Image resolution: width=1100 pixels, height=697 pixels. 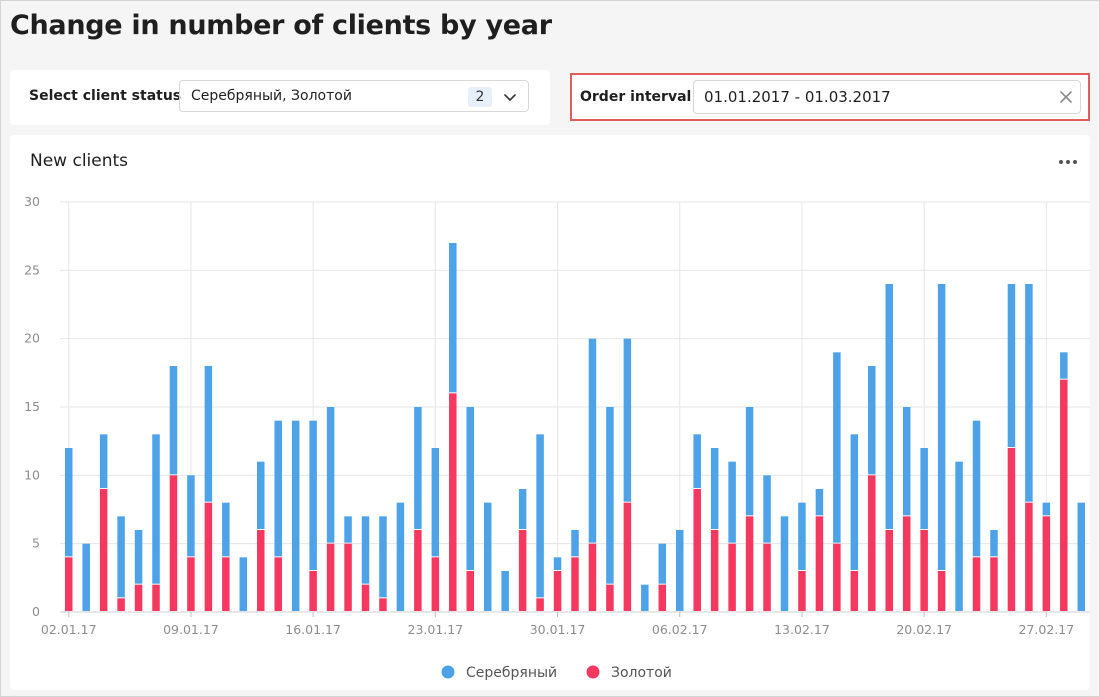 I want to click on date-range-input, so click(x=887, y=97).